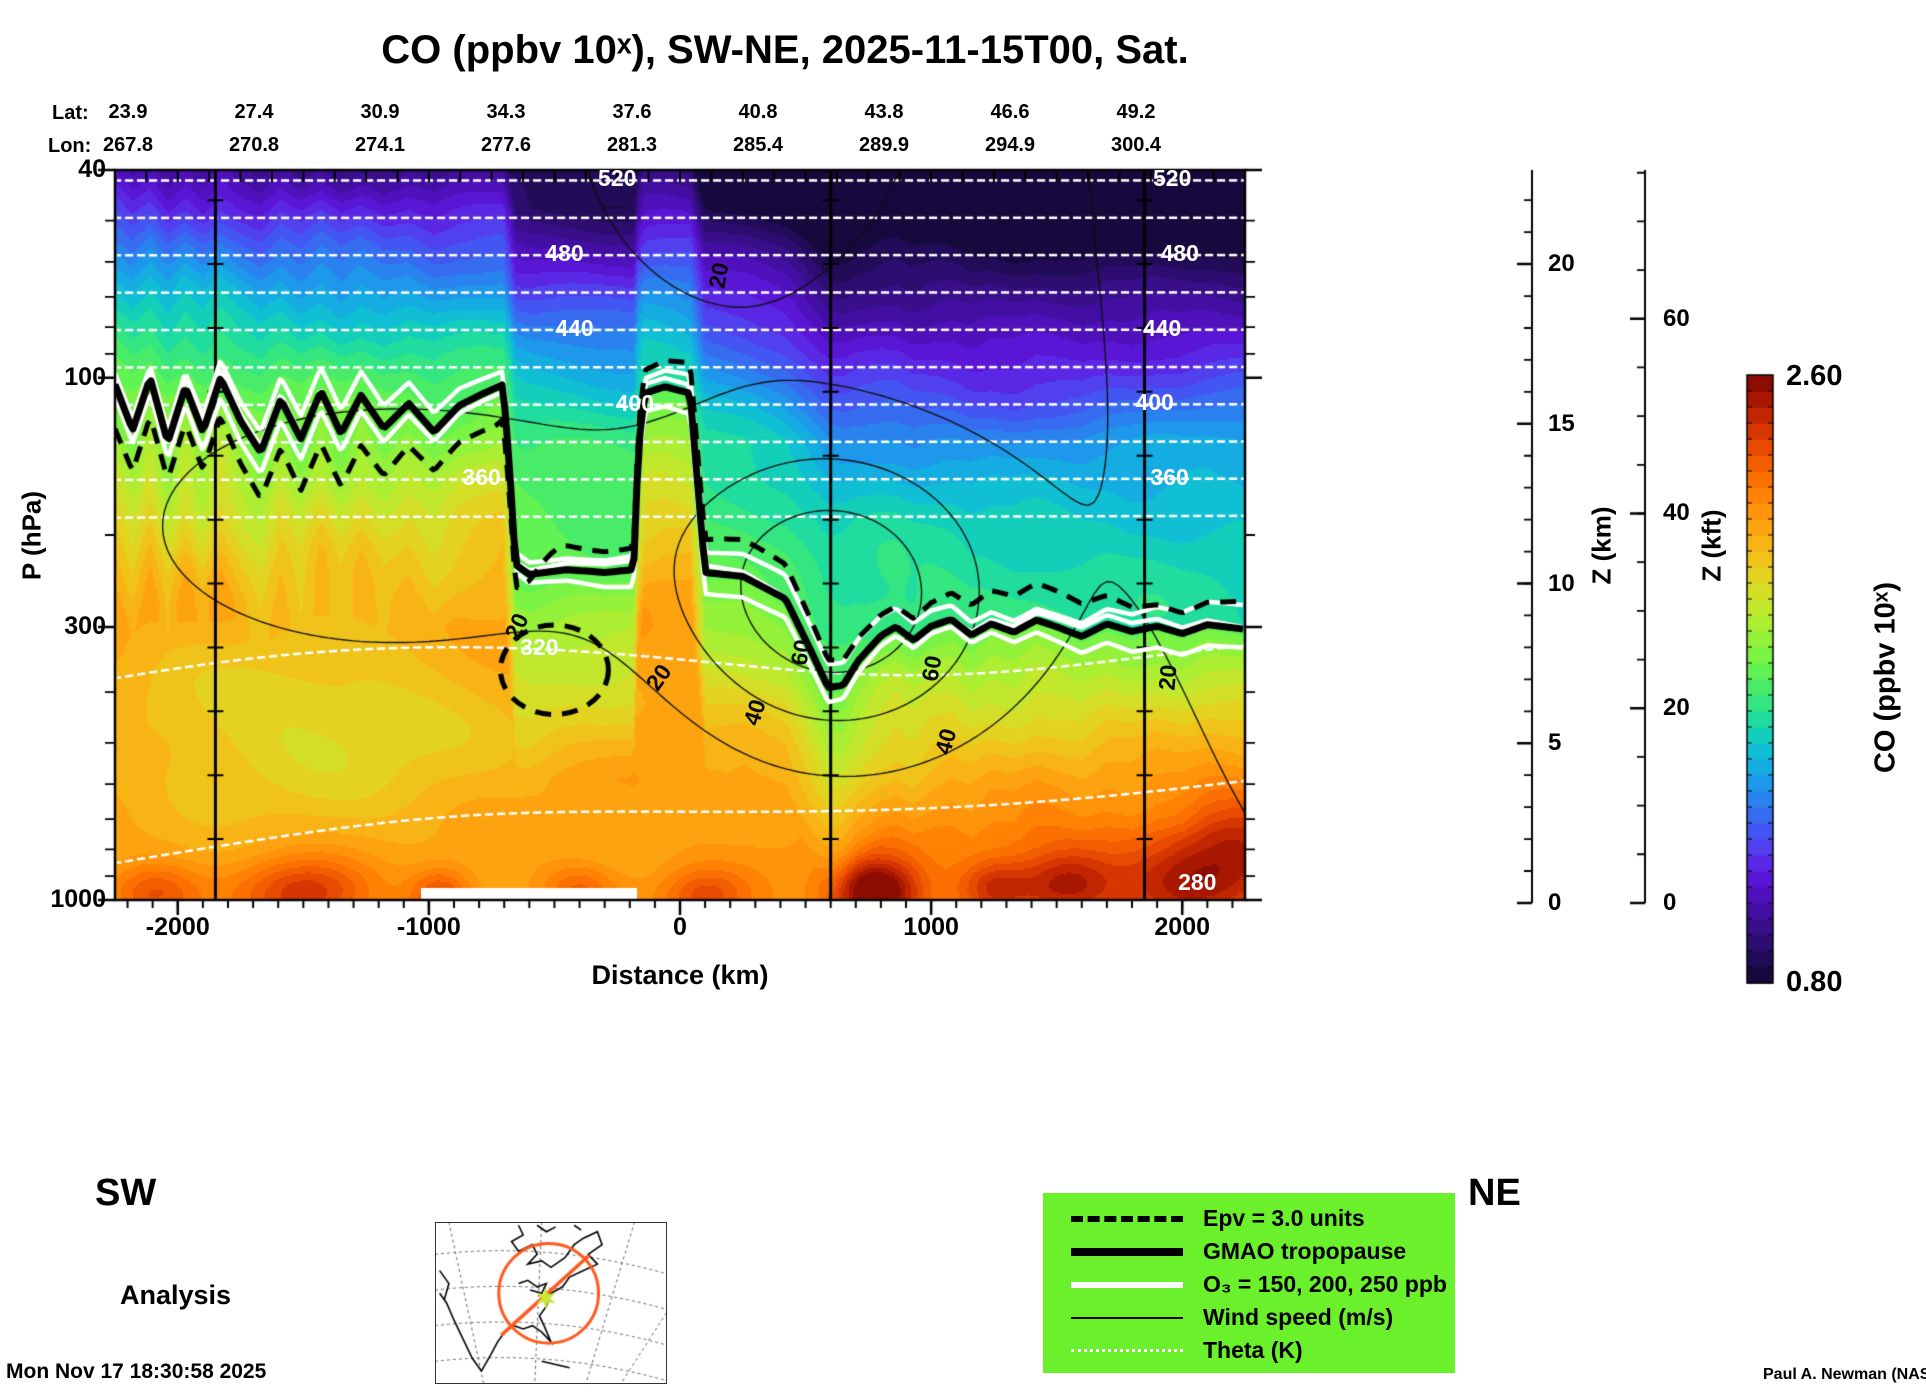 The width and height of the screenshot is (1926, 1394). I want to click on legend-row: Theta (K), so click(1249, 1350).